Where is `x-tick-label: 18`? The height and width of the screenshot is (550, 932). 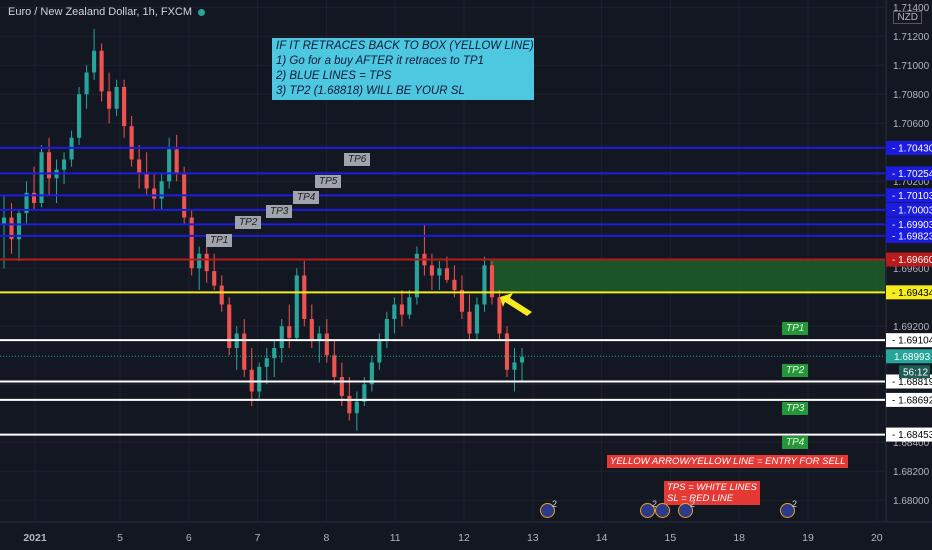 x-tick-label: 18 is located at coordinates (739, 538).